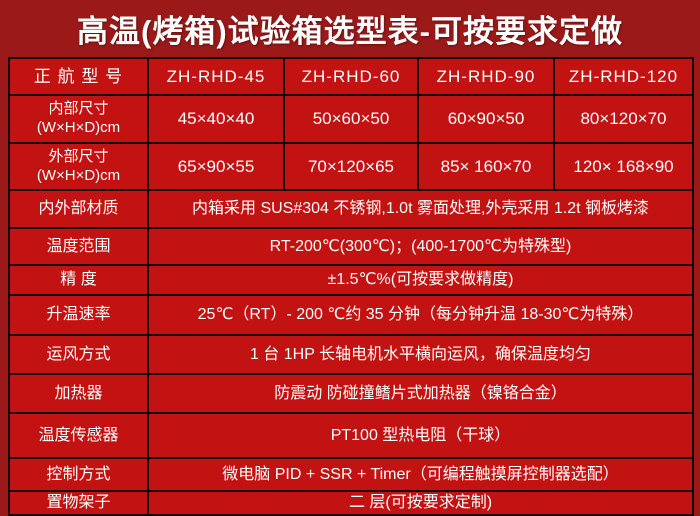 The height and width of the screenshot is (516, 700). What do you see at coordinates (78, 156) in the screenshot?
I see `outer-size-label-line1: 外部尺寸` at bounding box center [78, 156].